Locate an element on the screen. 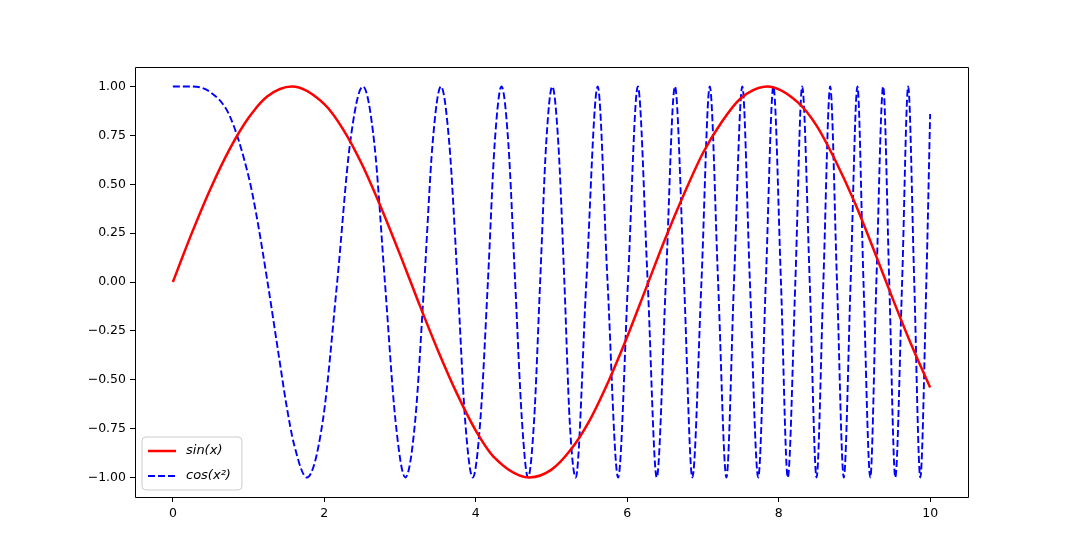  y-tick-label: 0.00 is located at coordinates (112, 281).